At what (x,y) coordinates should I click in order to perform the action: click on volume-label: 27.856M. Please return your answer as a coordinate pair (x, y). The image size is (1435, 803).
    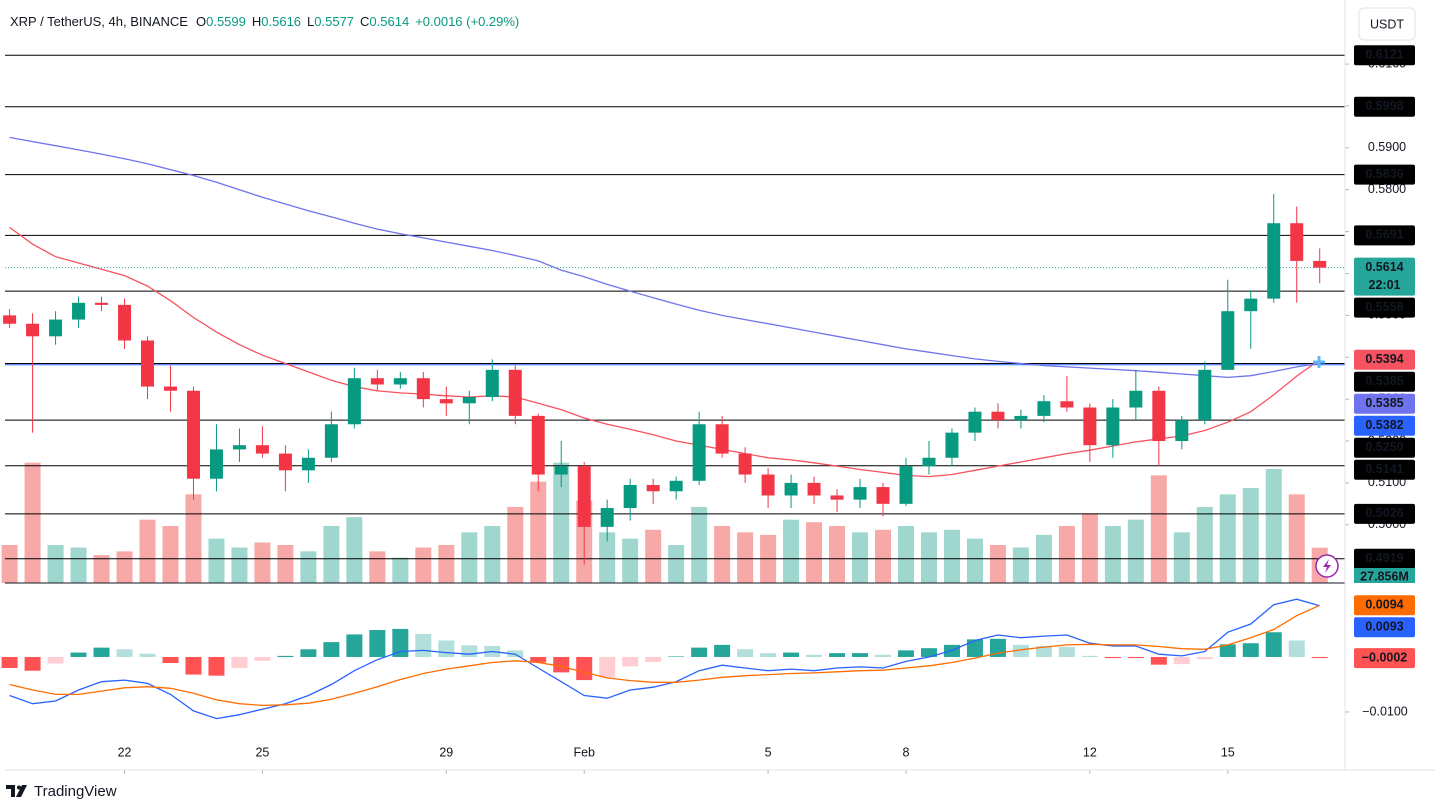
    Looking at the image, I should click on (1384, 576).